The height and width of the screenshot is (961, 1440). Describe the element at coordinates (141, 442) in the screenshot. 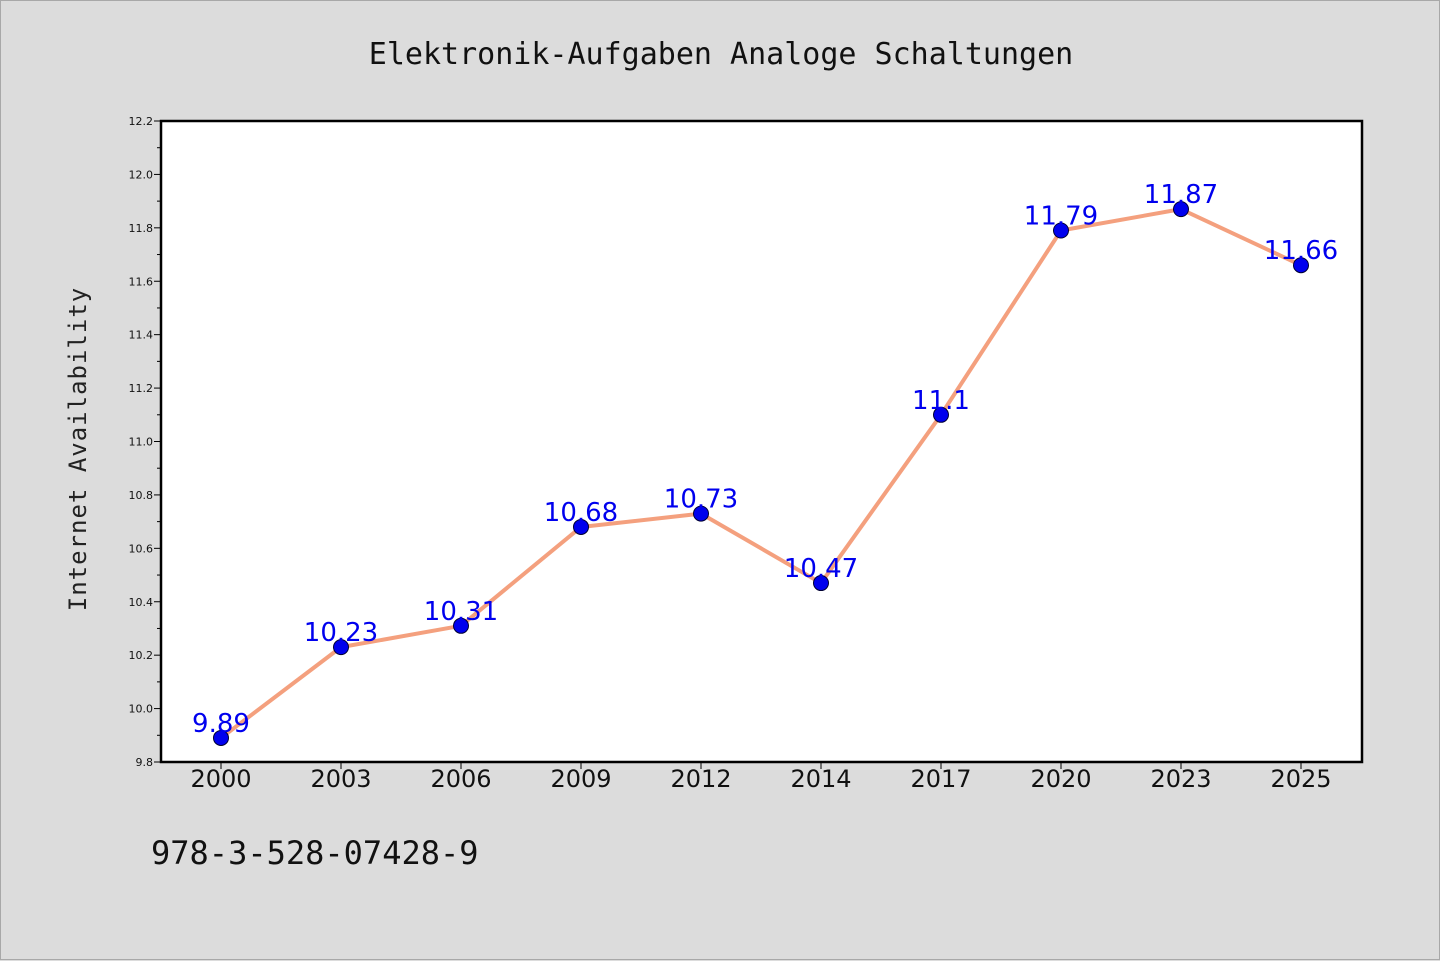

I see `y-tick-label: 11.0` at that location.